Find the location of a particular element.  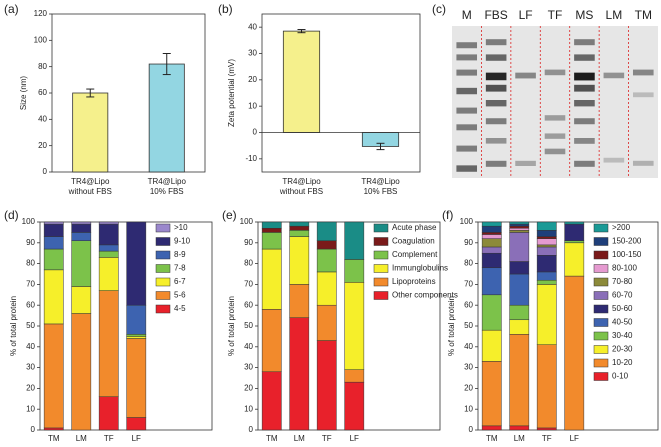

legend-label: >10 is located at coordinates (181, 227).